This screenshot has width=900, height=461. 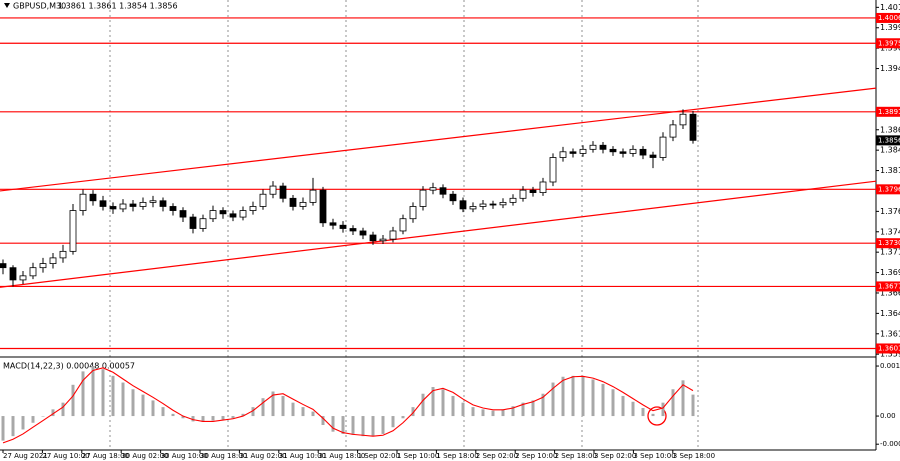 I want to click on y-tick-label: 1.3994, so click(x=890, y=27).